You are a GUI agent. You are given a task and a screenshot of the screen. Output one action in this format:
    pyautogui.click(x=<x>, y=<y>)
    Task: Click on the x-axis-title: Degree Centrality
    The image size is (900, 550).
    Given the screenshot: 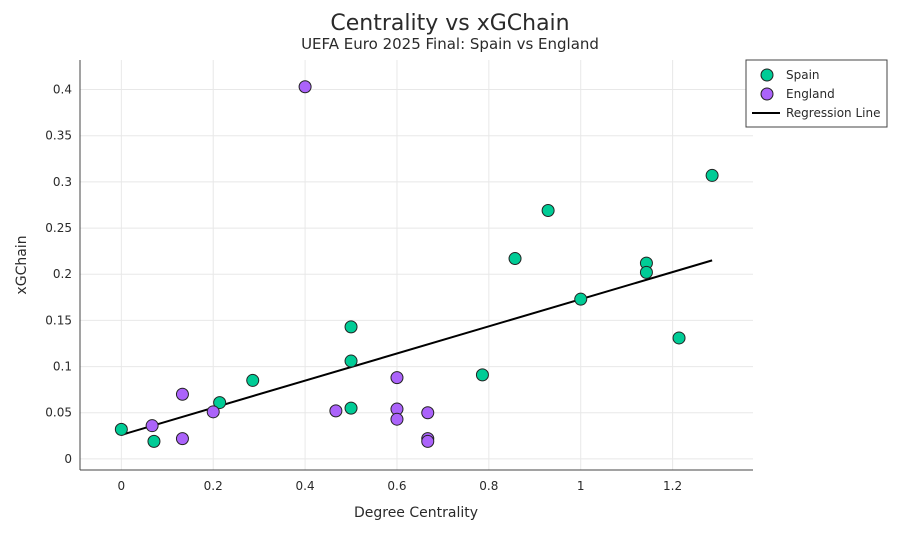 What is the action you would take?
    pyautogui.click(x=416, y=513)
    